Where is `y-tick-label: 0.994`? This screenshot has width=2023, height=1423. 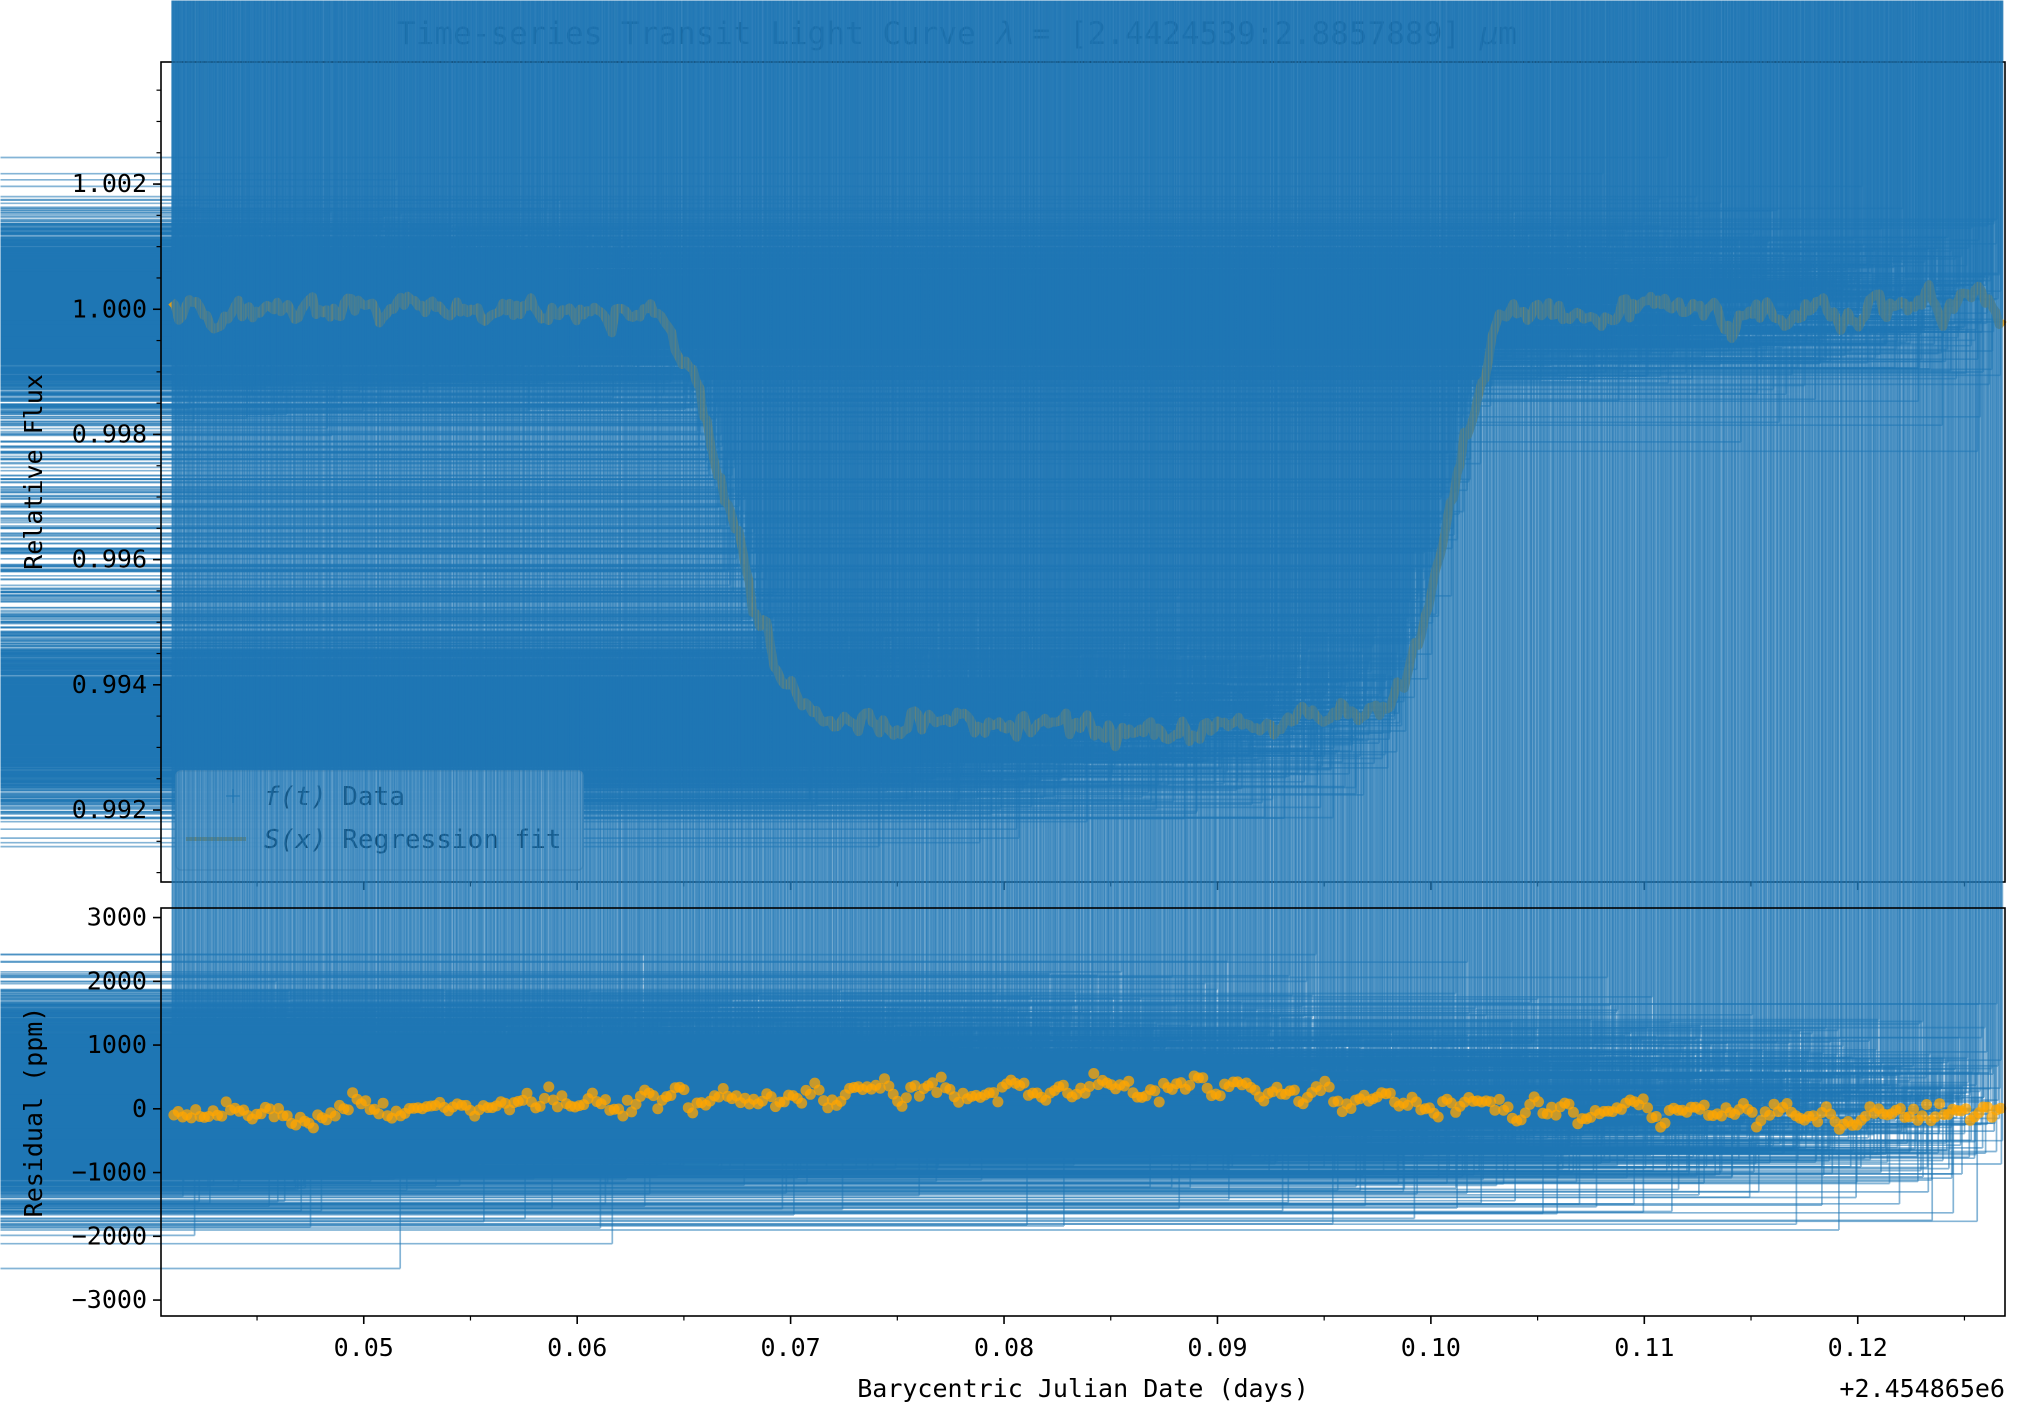 y-tick-label: 0.994 is located at coordinates (109, 684).